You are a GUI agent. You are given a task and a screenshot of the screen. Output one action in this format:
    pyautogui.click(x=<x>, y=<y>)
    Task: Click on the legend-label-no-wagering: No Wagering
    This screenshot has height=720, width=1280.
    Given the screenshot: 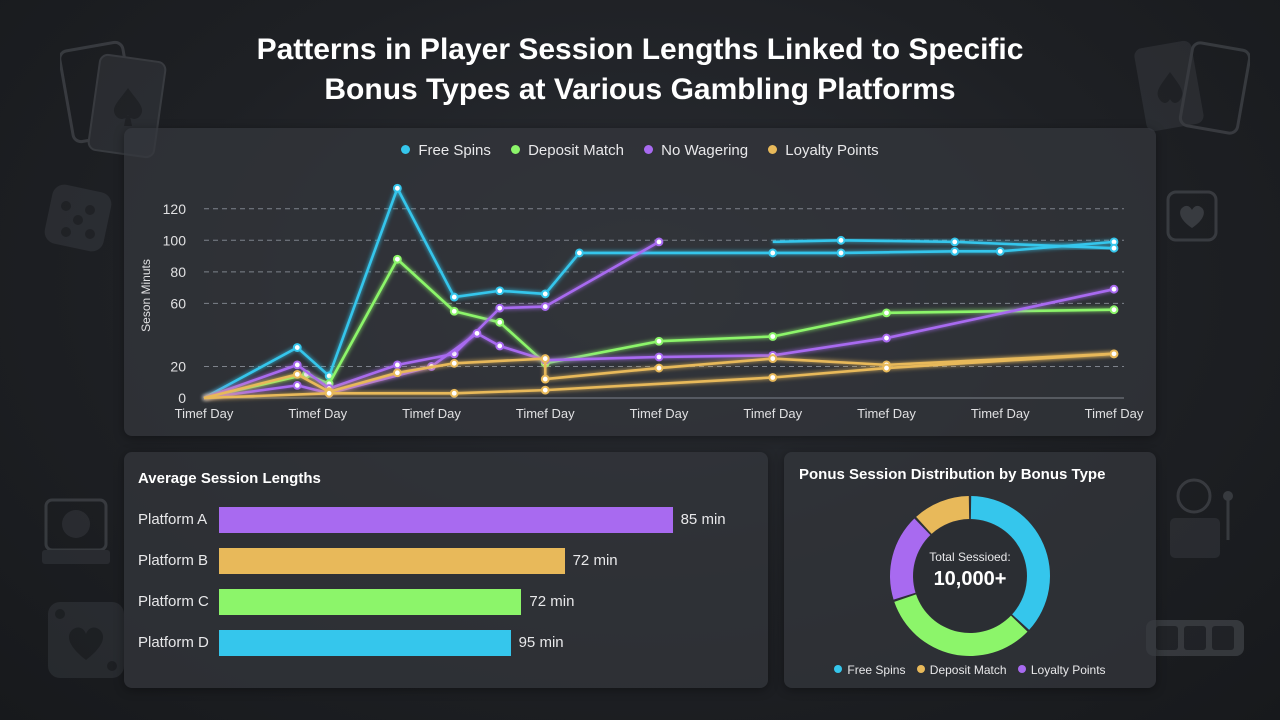 What is the action you would take?
    pyautogui.click(x=705, y=150)
    